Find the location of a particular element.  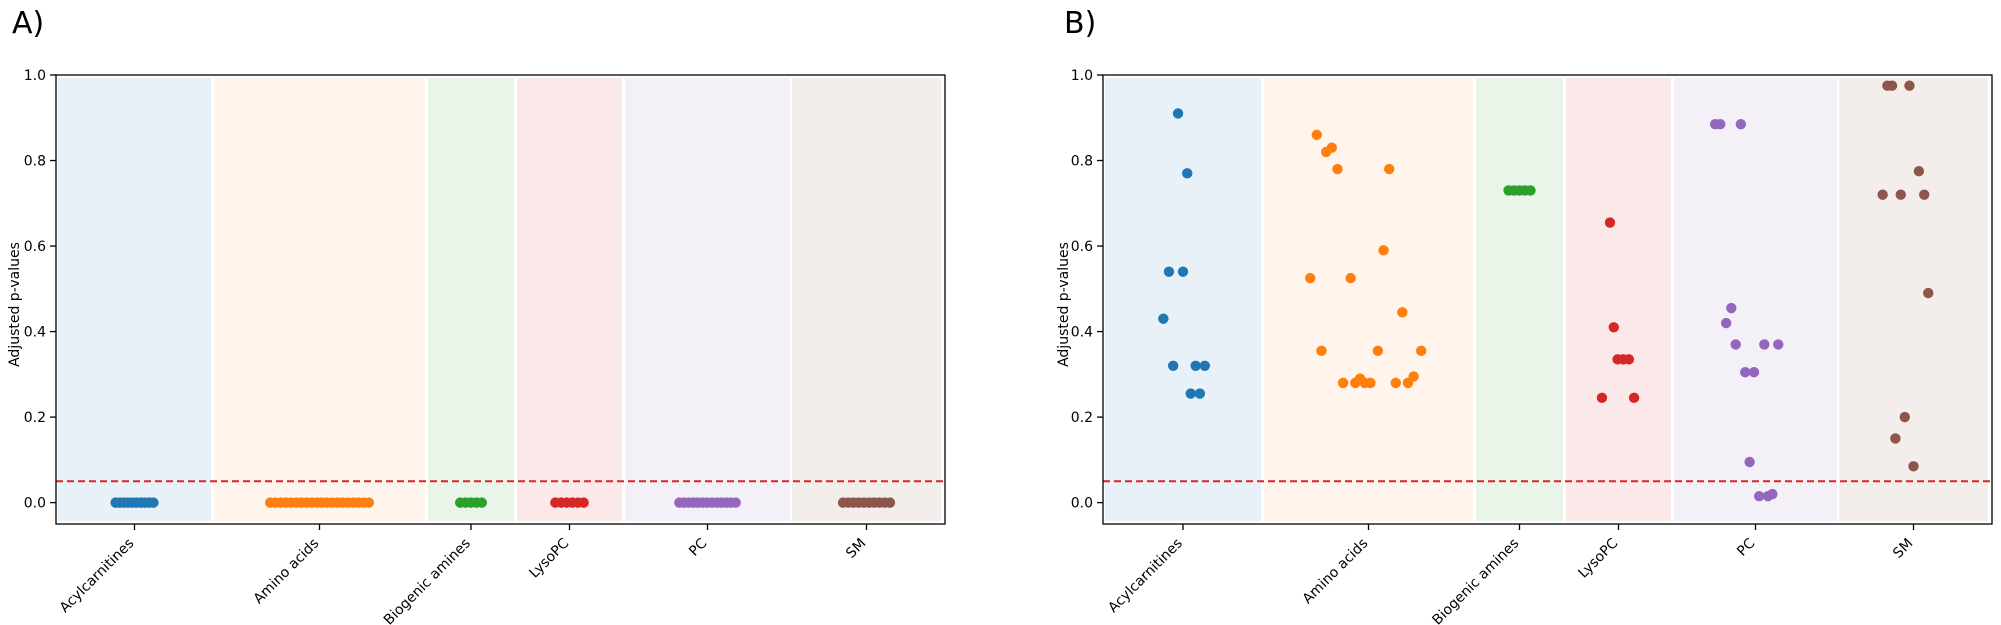

panel-label: B) is located at coordinates (1080, 23).